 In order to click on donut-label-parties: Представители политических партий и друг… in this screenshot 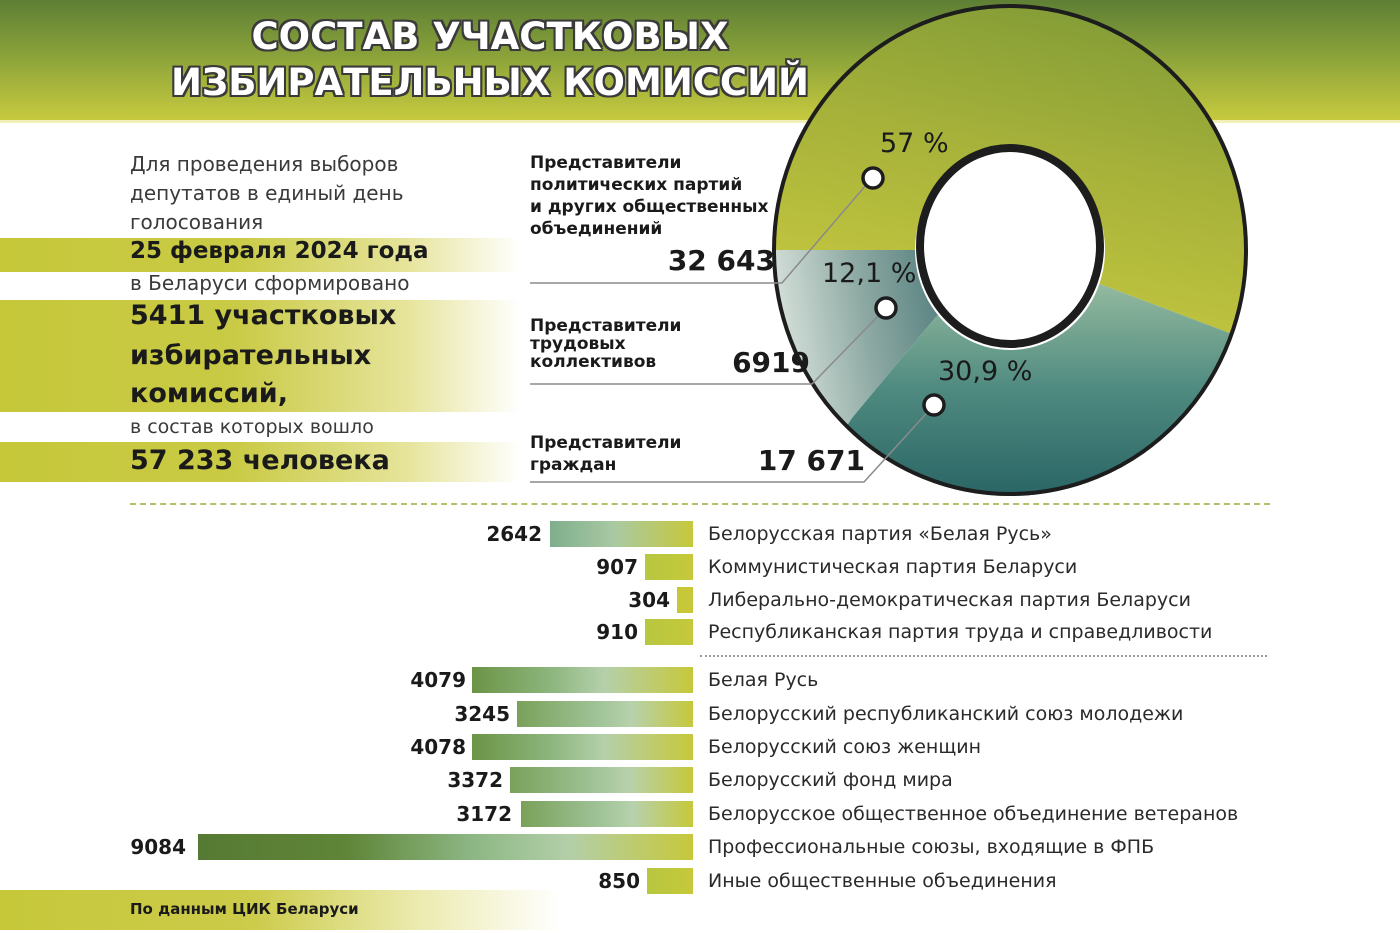, I will do `click(649, 196)`.